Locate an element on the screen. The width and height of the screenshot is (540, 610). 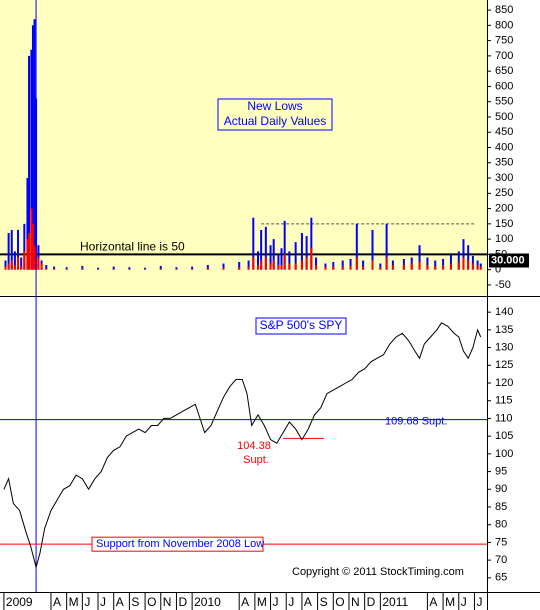
low-label-box is located at coordinates (177, 544).